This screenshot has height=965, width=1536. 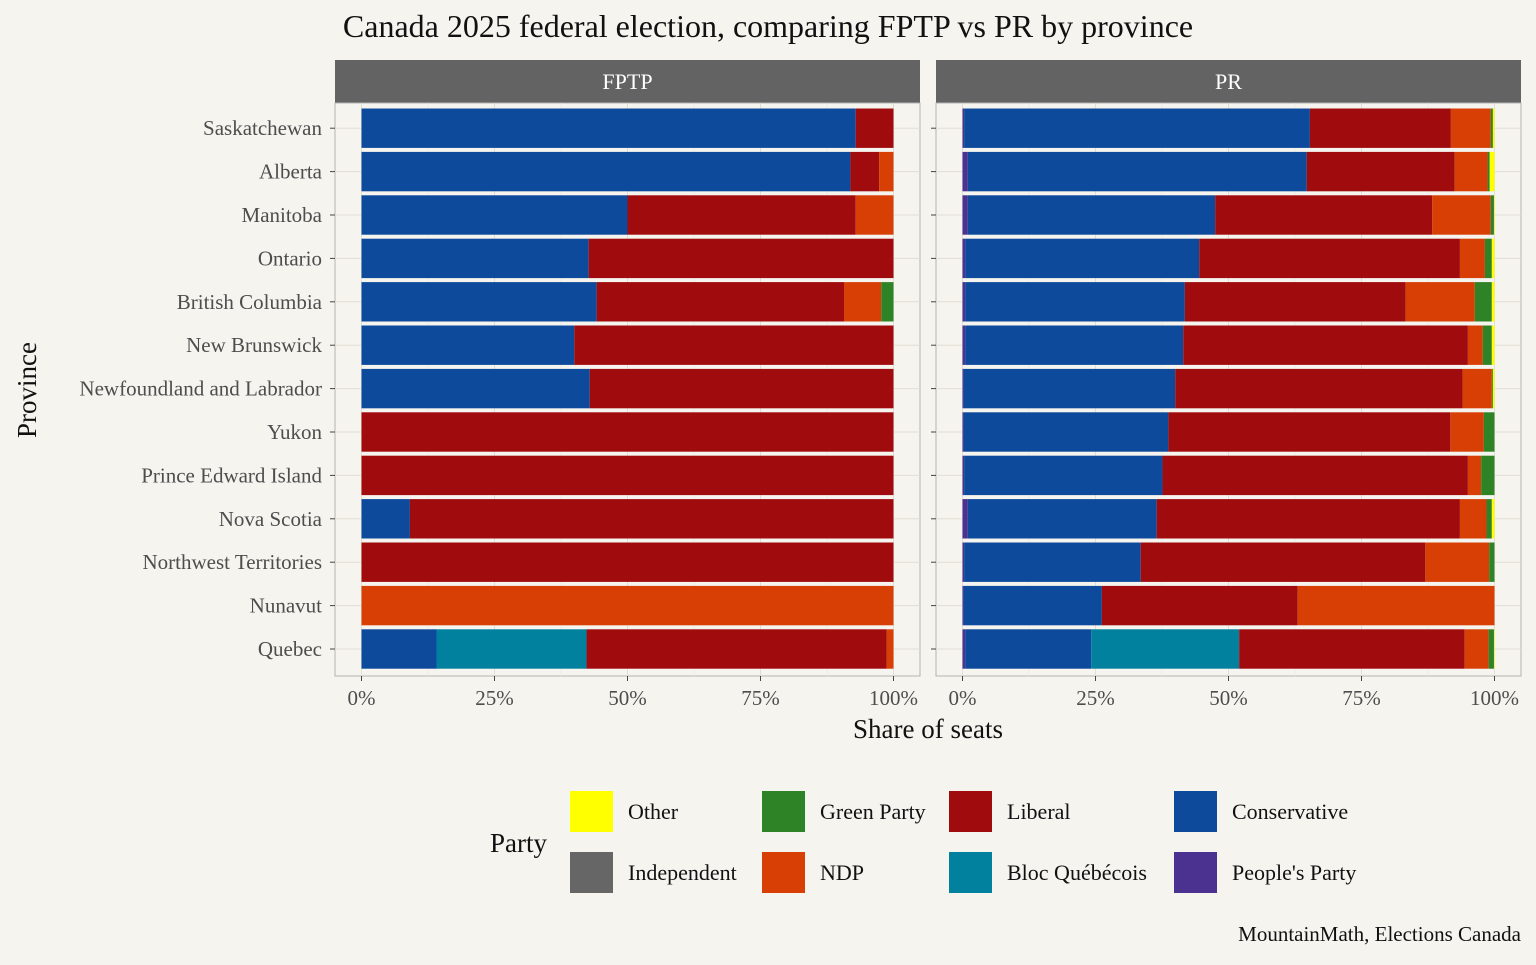 I want to click on legend-key-other, so click(x=591, y=811).